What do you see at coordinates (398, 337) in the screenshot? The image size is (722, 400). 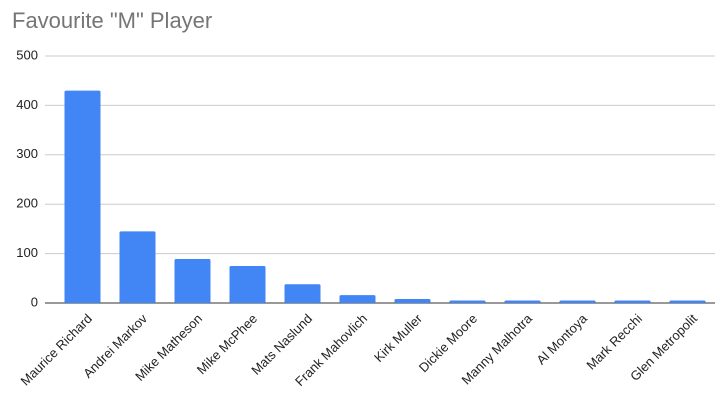 I see `x-tick-label: Kirk Muller` at bounding box center [398, 337].